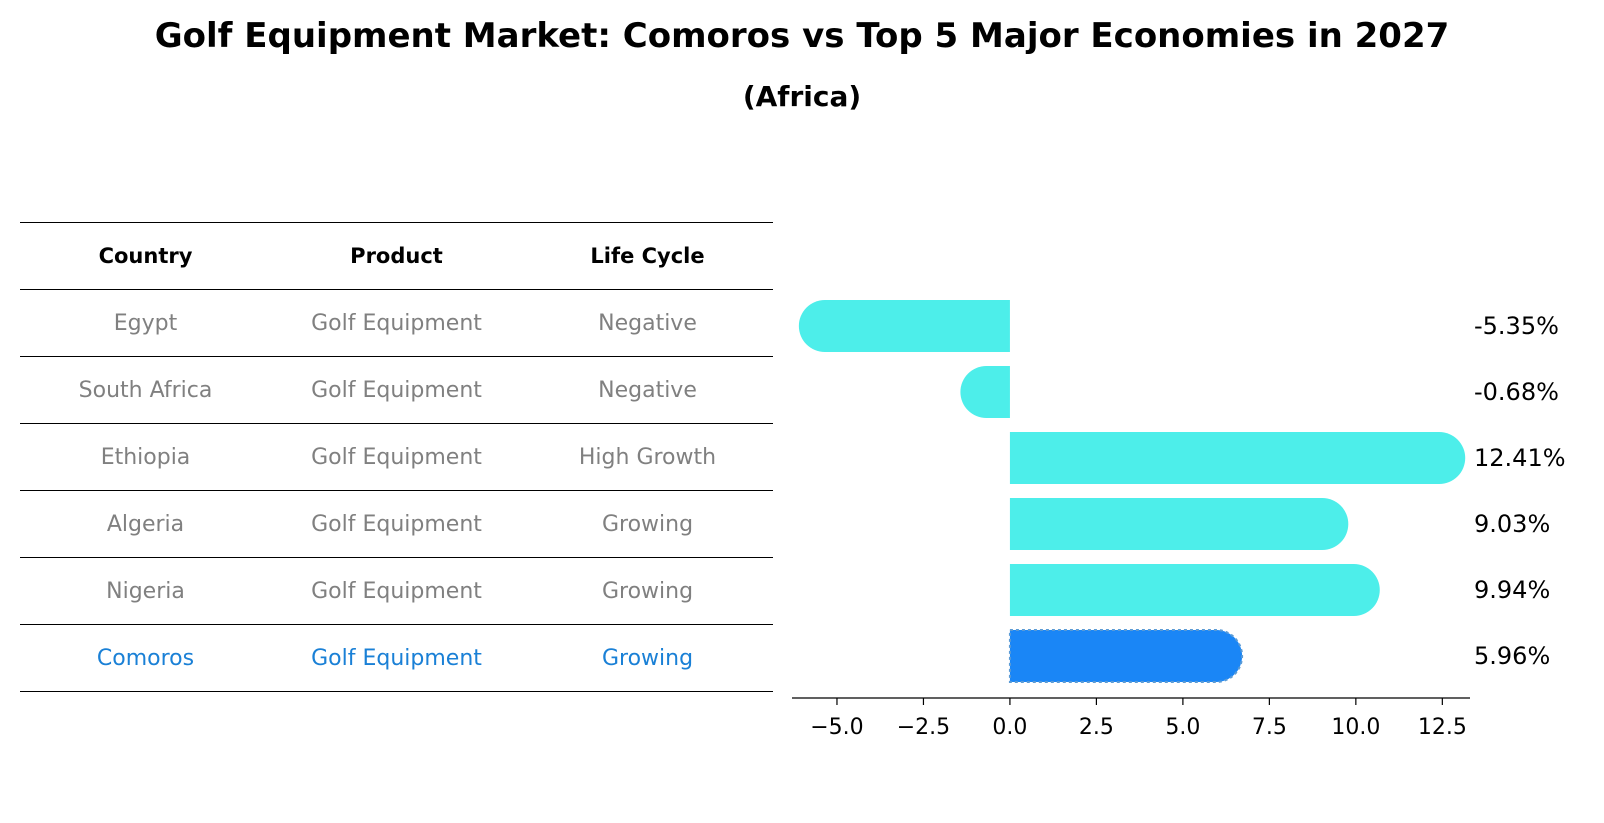 This screenshot has height=823, width=1604. I want to click on header-product: Product, so click(396, 256).